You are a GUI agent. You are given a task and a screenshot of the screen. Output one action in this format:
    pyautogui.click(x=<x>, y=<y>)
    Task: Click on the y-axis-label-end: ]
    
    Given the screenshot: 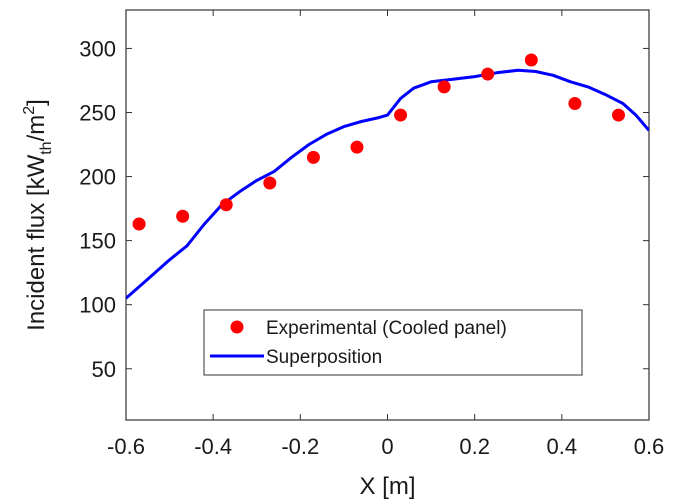 What is the action you would take?
    pyautogui.click(x=36, y=102)
    